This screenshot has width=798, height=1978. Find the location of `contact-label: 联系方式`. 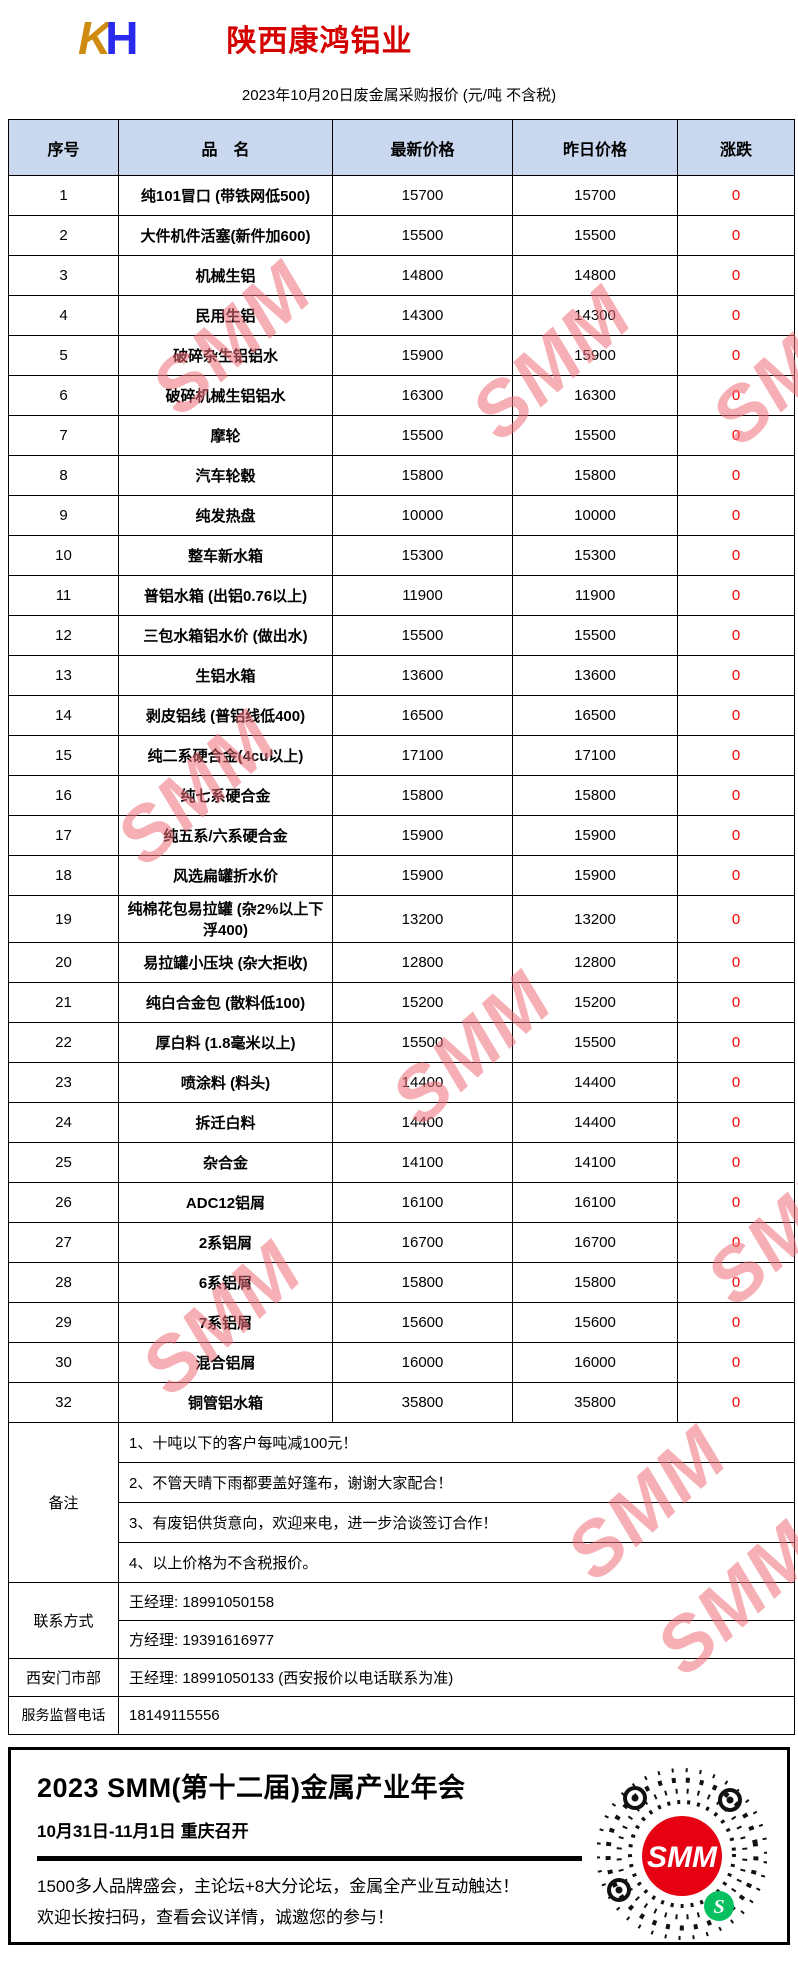

contact-label: 联系方式 is located at coordinates (63, 1620).